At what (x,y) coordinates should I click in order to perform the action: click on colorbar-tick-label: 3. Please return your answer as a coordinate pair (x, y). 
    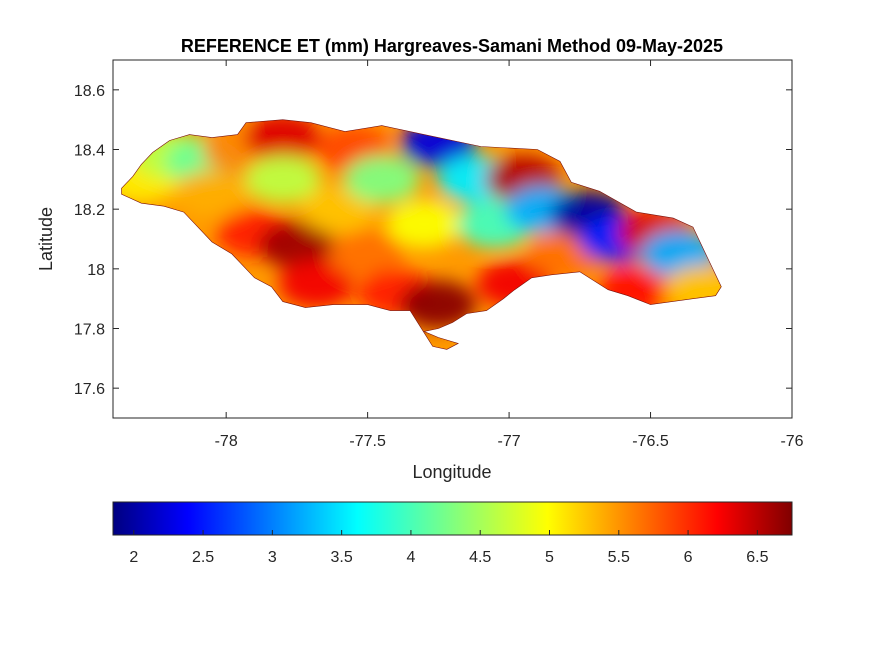
    Looking at the image, I should click on (272, 557).